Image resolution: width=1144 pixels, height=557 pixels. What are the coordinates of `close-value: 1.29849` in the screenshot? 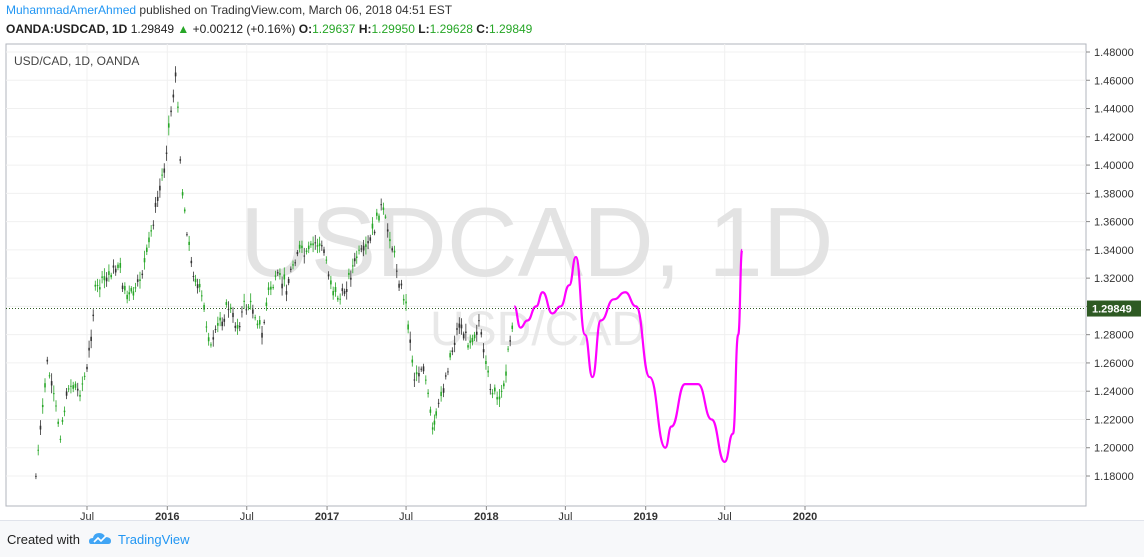 It's located at (510, 29).